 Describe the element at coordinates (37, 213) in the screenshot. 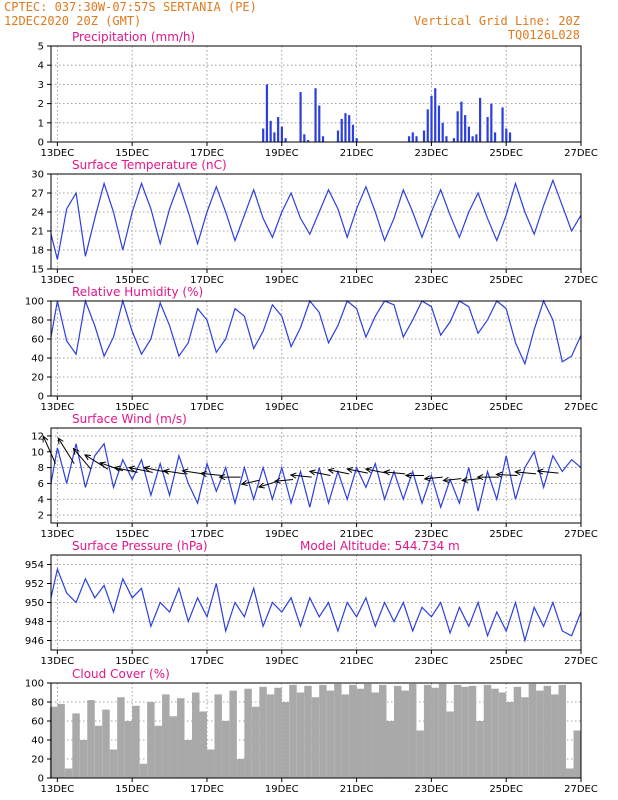

I see `temperature-y-tick-label: 24` at that location.